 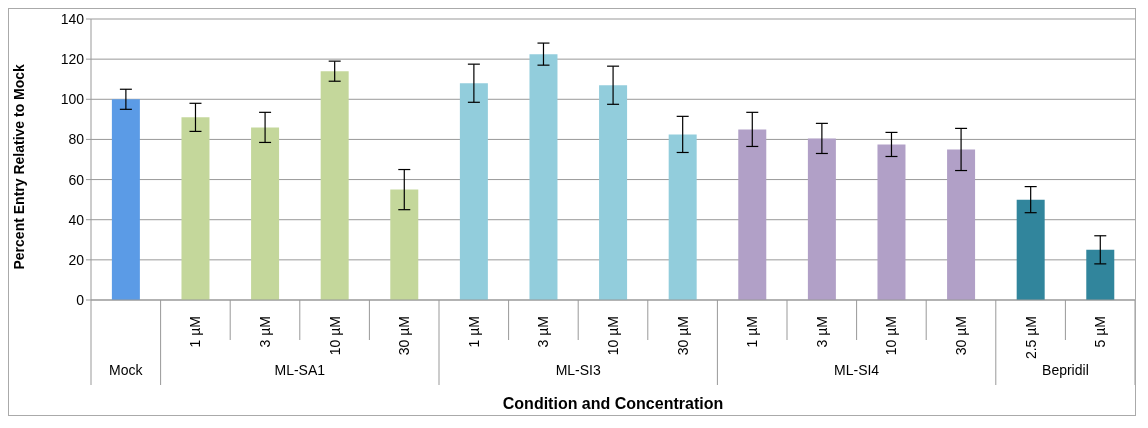 I want to click on text: ML-SI3, so click(x=578, y=370).